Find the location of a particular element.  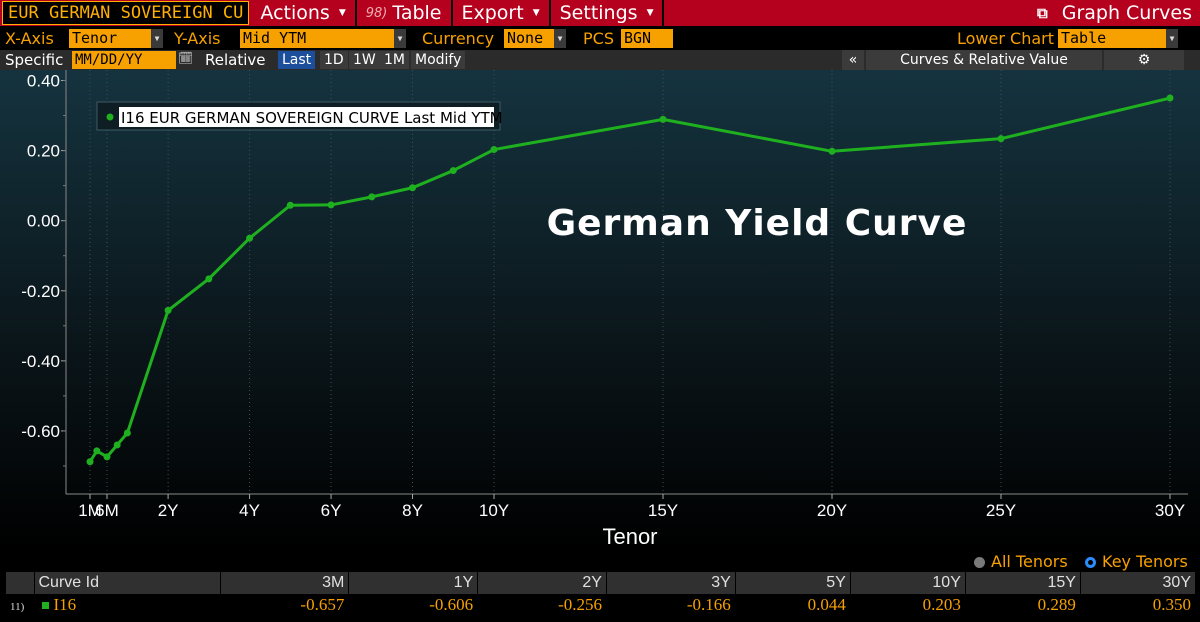

x-tick-label: 8Y is located at coordinates (412, 510).